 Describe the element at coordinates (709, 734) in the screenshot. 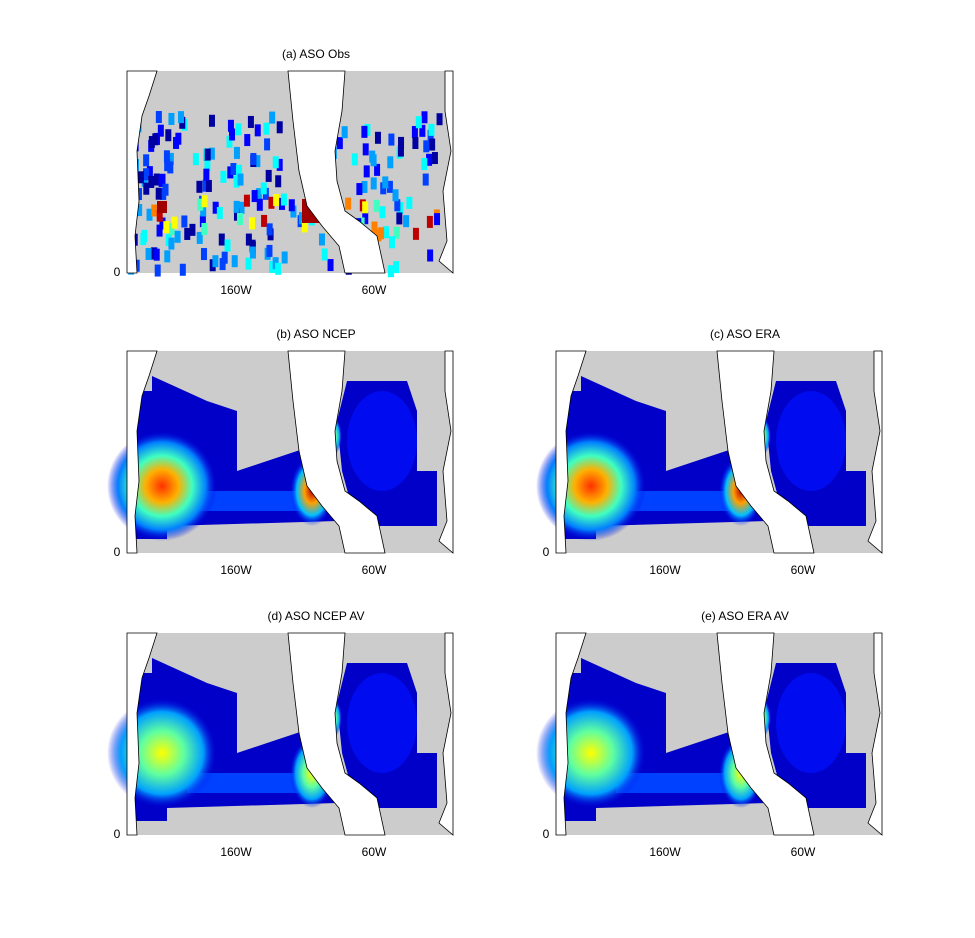

I see `map-panel: (e) ASO ERA AV 0 160W 60W` at that location.